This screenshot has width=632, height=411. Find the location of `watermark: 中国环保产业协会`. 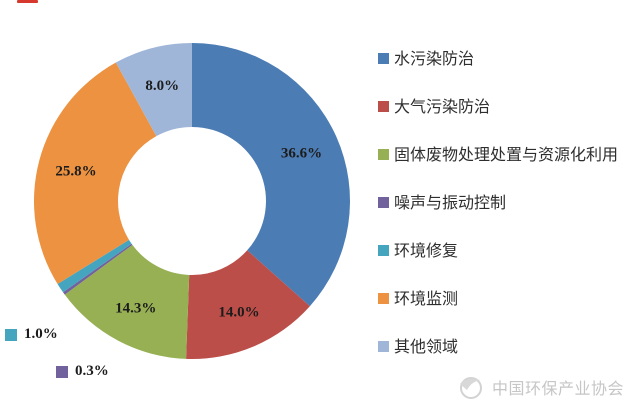

watermark: 中国环保产业协会 is located at coordinates (540, 387).